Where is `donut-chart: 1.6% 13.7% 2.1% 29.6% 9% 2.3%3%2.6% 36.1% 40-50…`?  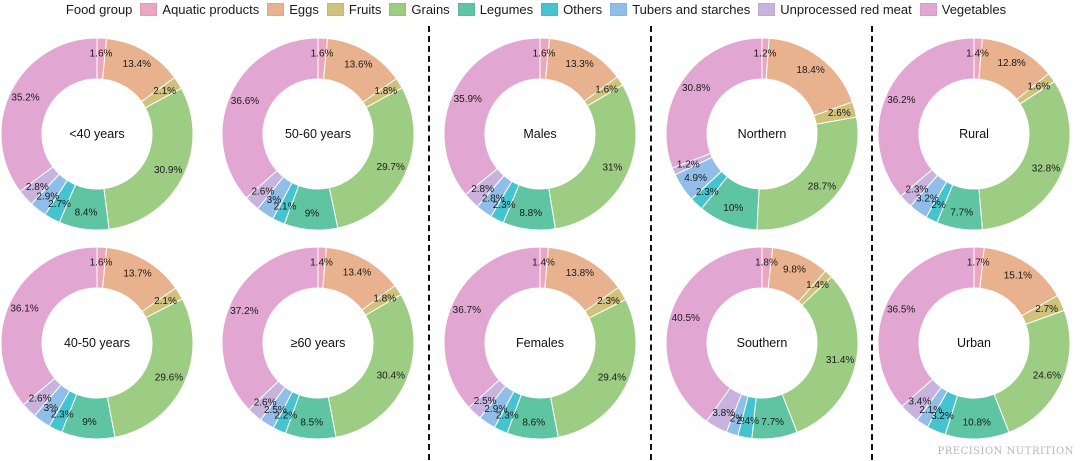 donut-chart: 1.6% 13.7% 2.1% 29.6% 9% 2.3%3%2.6% 36.1% 40-50… is located at coordinates (97, 343).